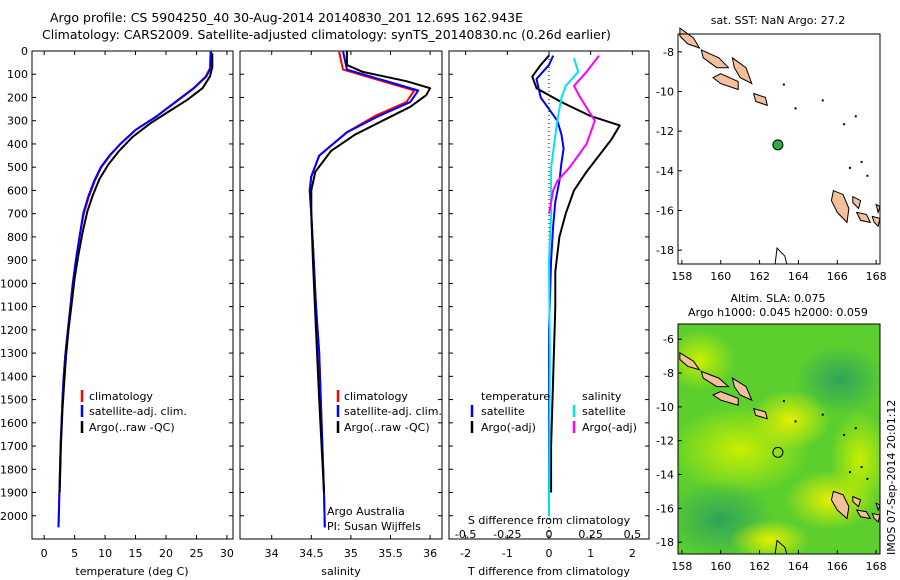 The width and height of the screenshot is (900, 580). I want to click on sla-map-frame, so click(779, 439).